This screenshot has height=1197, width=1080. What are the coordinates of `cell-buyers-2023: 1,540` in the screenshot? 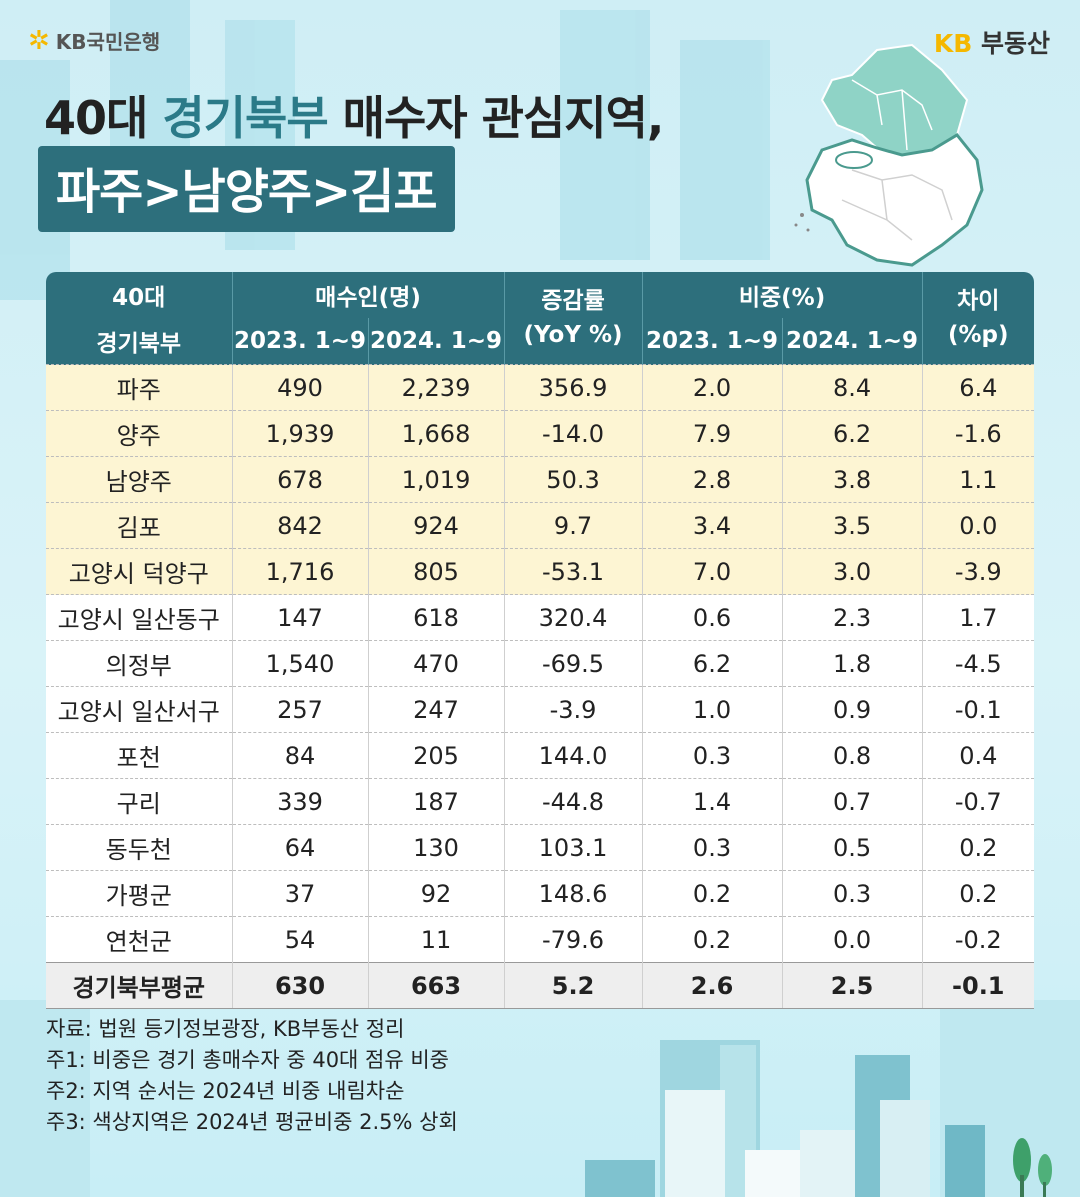 It's located at (299, 663).